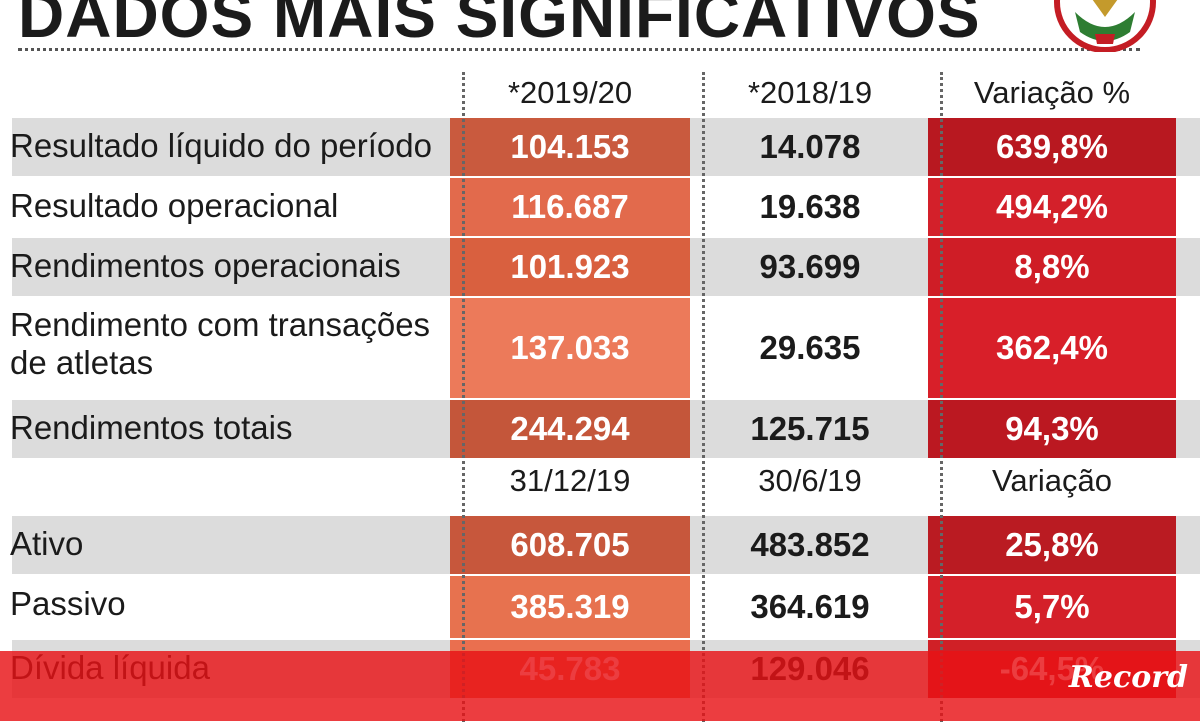 The height and width of the screenshot is (722, 1200). What do you see at coordinates (570, 207) in the screenshot?
I see `value-cell-c1: 116.687` at bounding box center [570, 207].